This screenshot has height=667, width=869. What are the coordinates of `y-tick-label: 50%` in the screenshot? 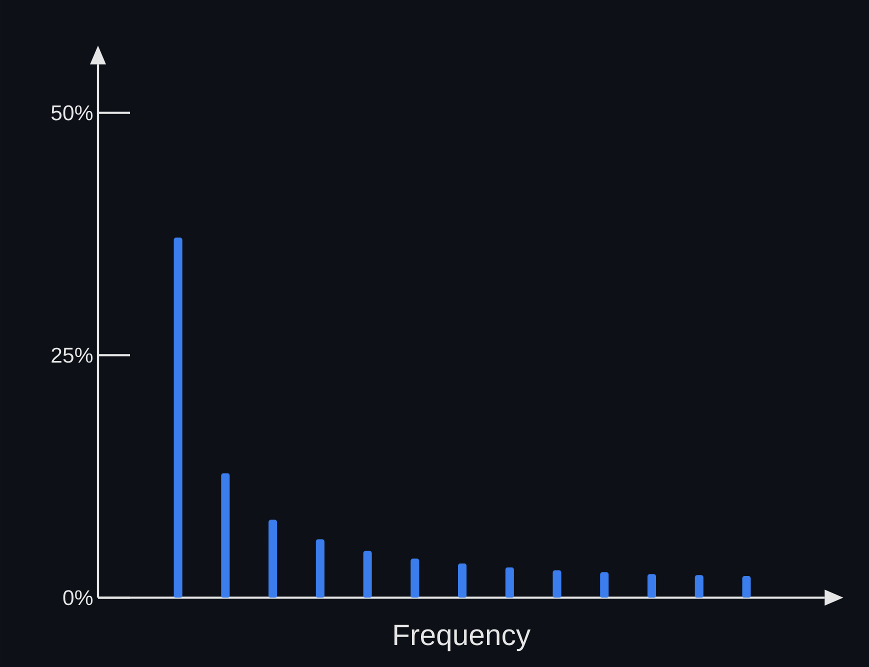 It's located at (72, 112).